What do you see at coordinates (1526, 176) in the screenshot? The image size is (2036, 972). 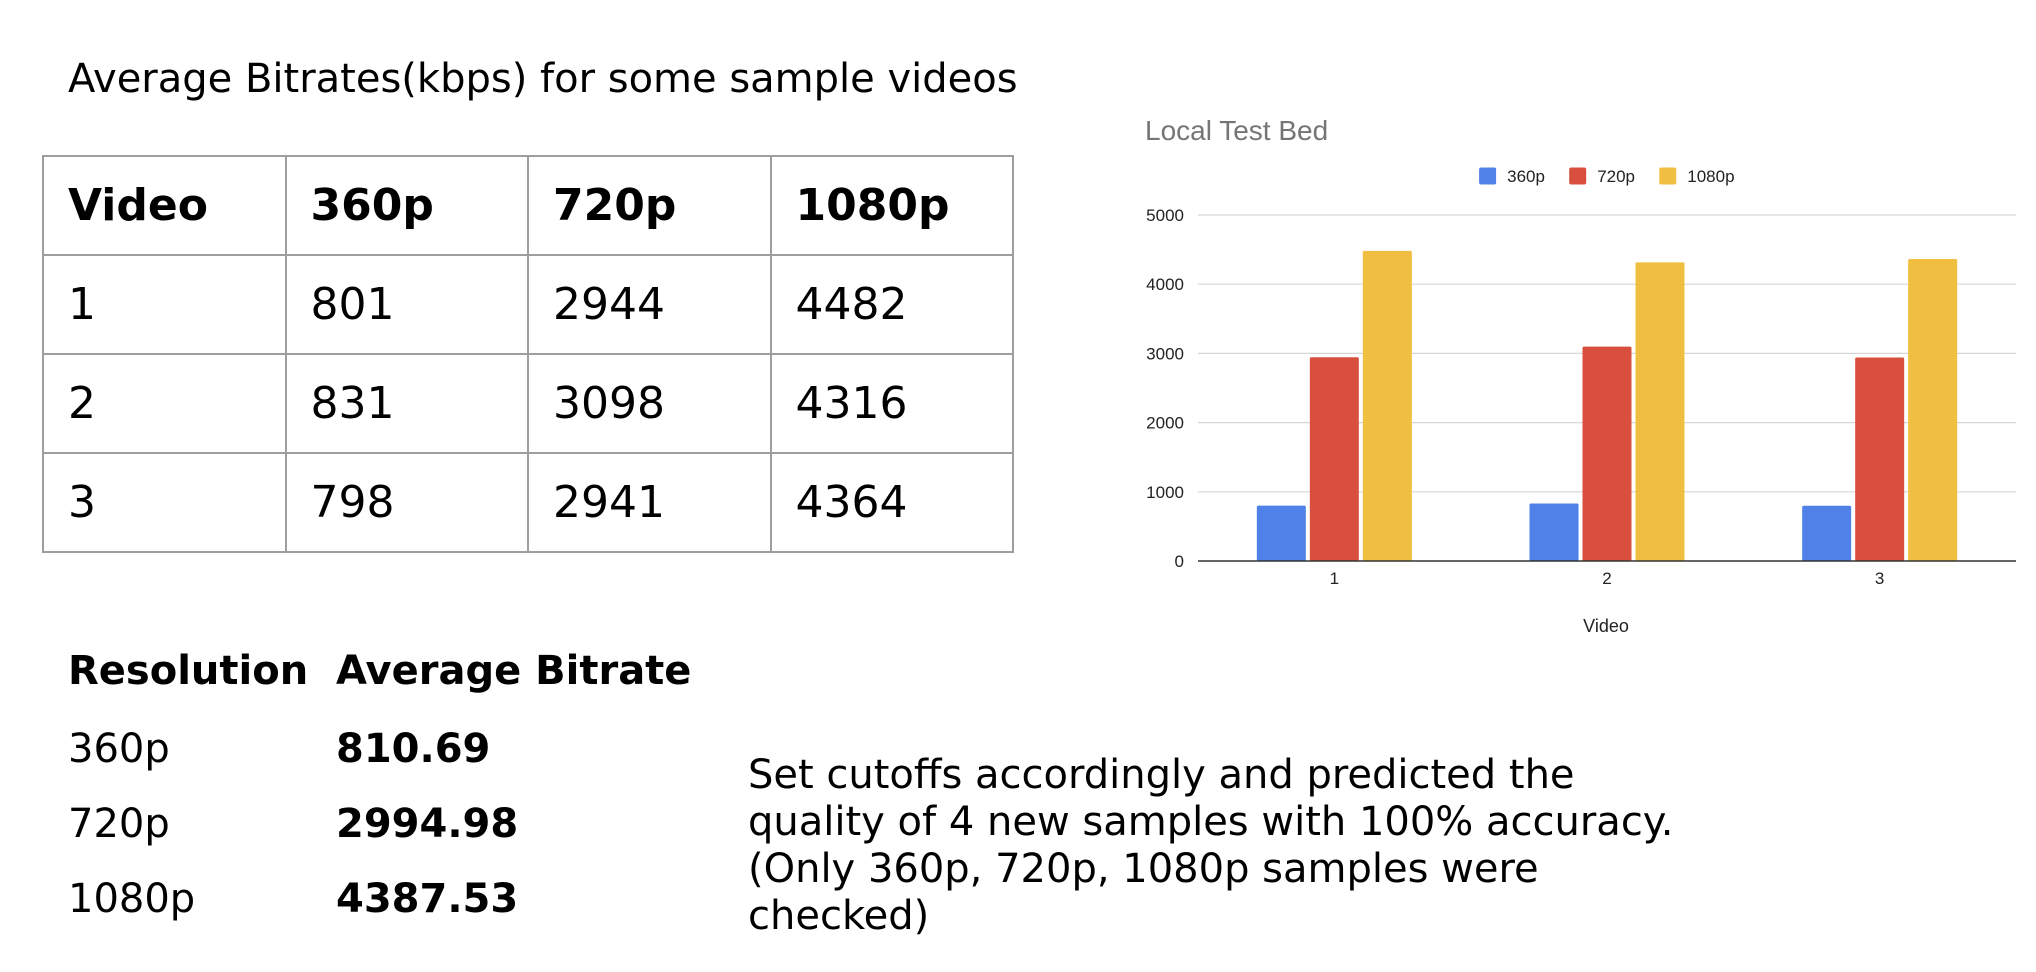 I see `chart-legend-label: 360p` at bounding box center [1526, 176].